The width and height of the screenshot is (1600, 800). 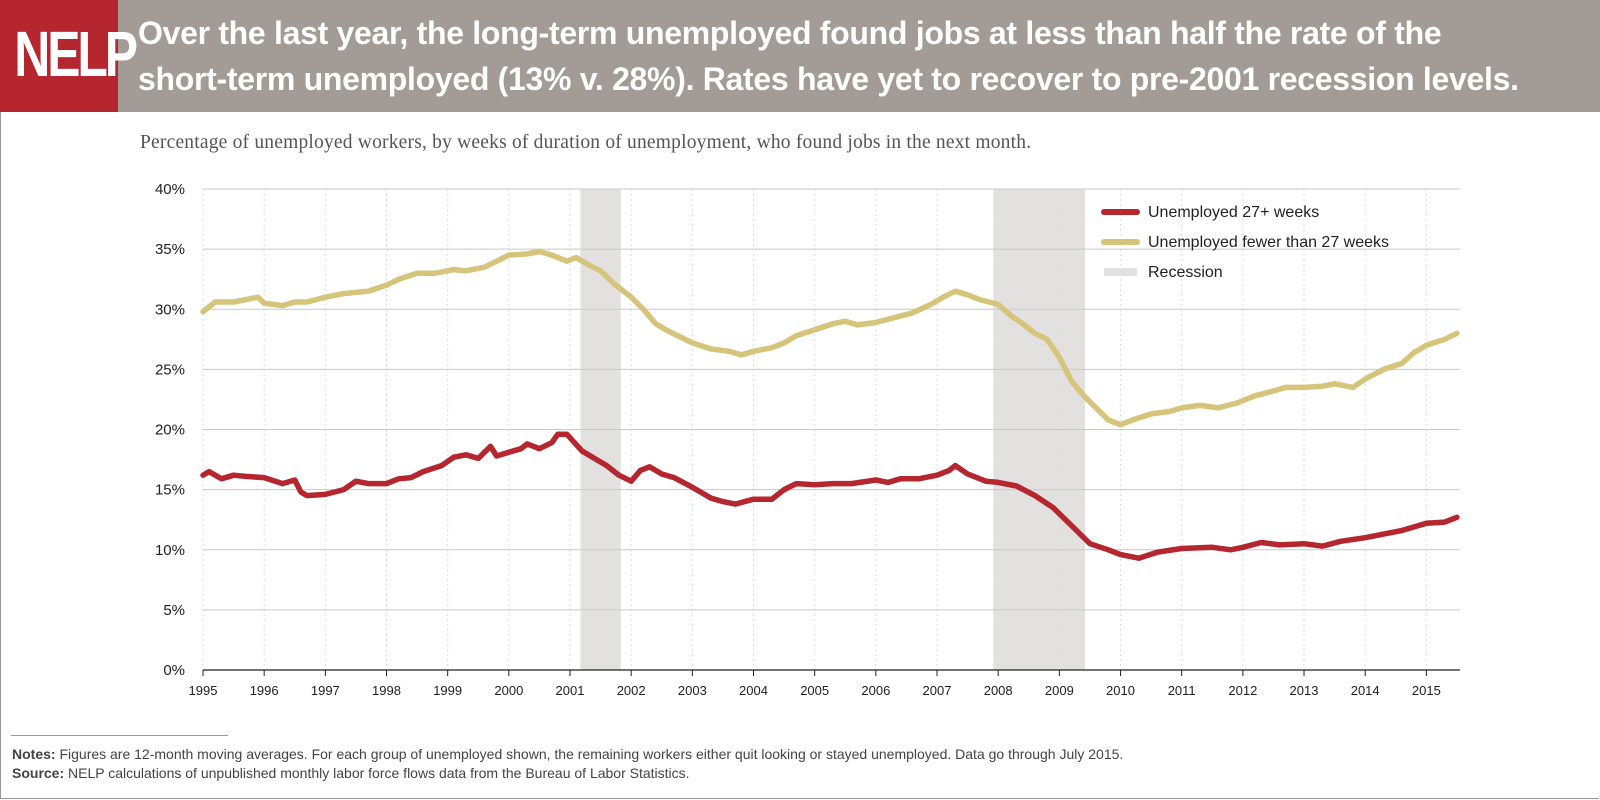 What do you see at coordinates (753, 690) in the screenshot?
I see `x-tick-label: 2004` at bounding box center [753, 690].